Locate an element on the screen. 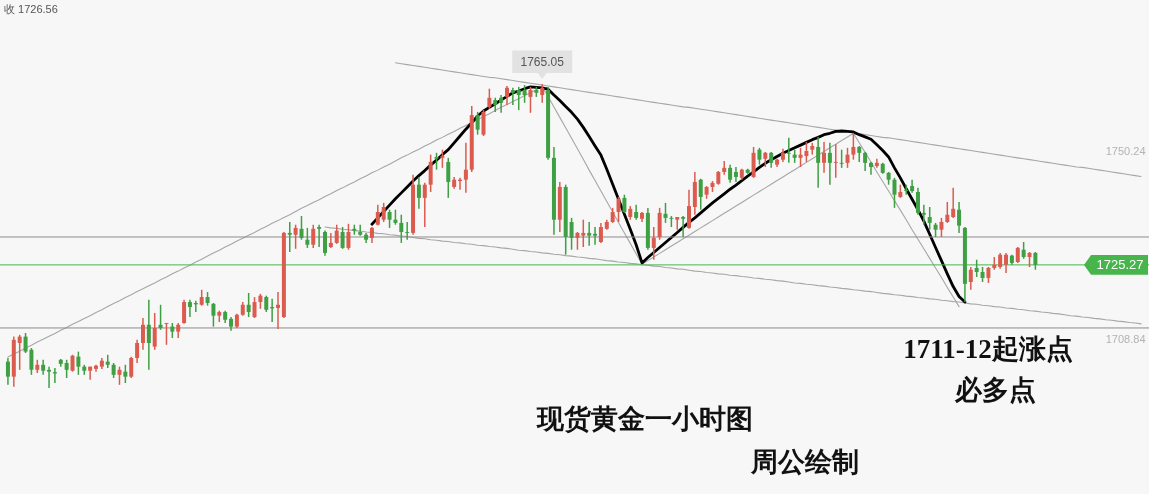  annotation: 收 1726.56 is located at coordinates (31, 9).